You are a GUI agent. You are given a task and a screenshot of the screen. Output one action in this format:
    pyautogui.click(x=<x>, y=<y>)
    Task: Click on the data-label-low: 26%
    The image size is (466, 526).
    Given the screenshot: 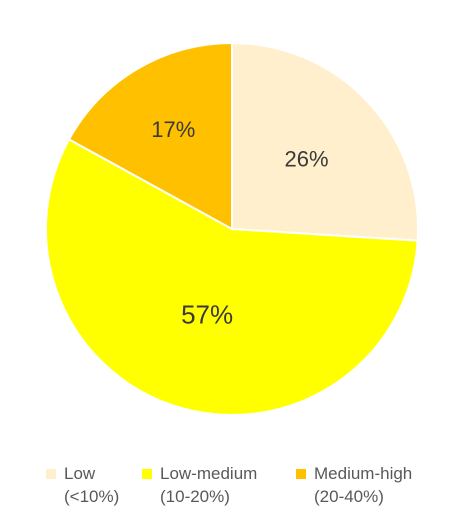 What is the action you would take?
    pyautogui.click(x=307, y=158)
    